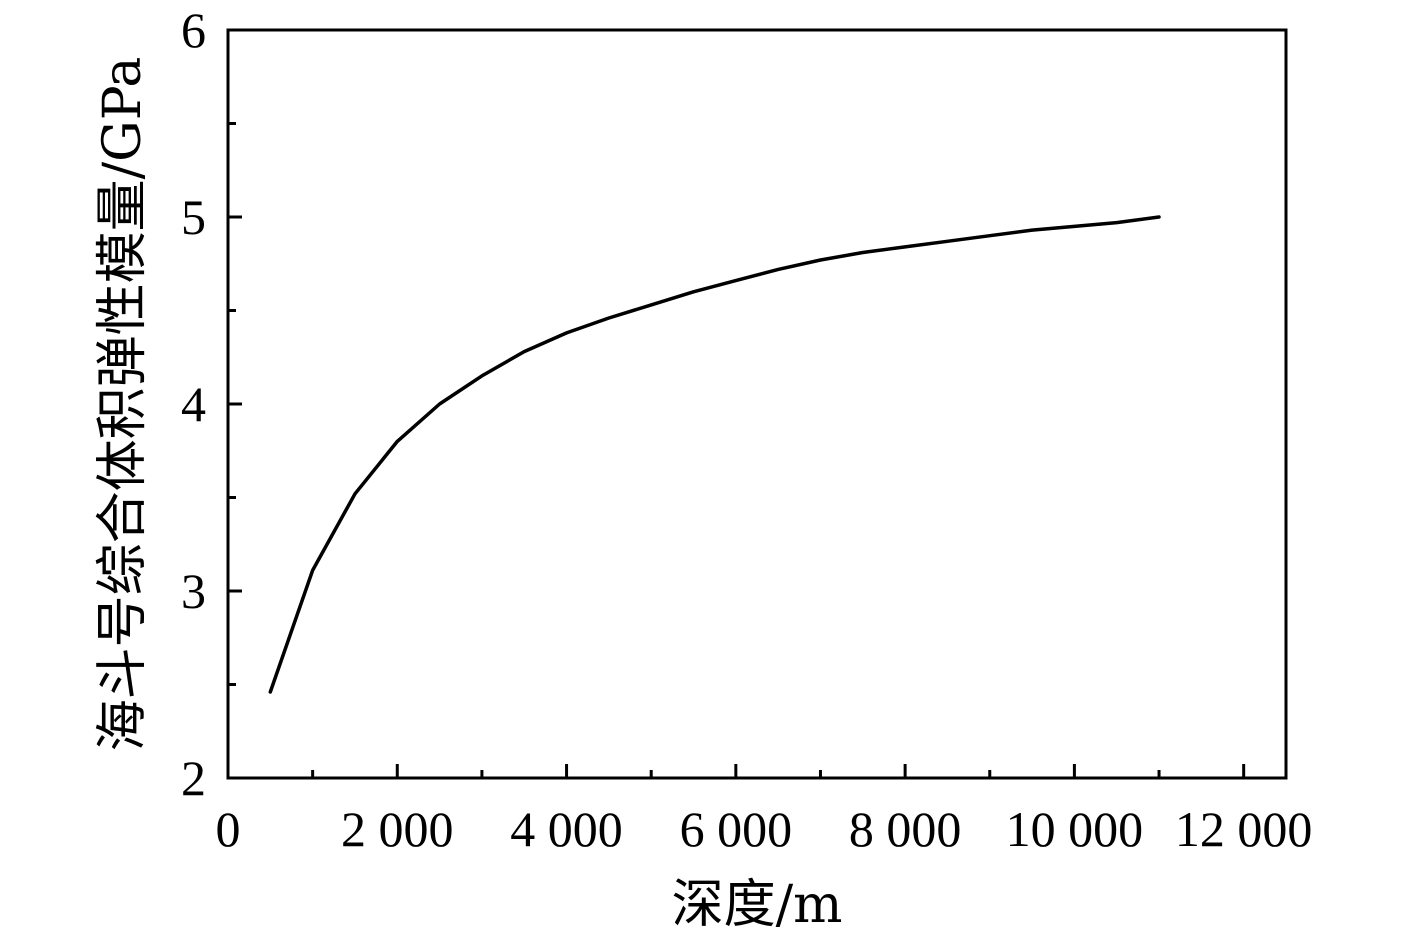 The height and width of the screenshot is (942, 1417). Describe the element at coordinates (397, 829) in the screenshot. I see `x-tick-label: 2 000` at that location.